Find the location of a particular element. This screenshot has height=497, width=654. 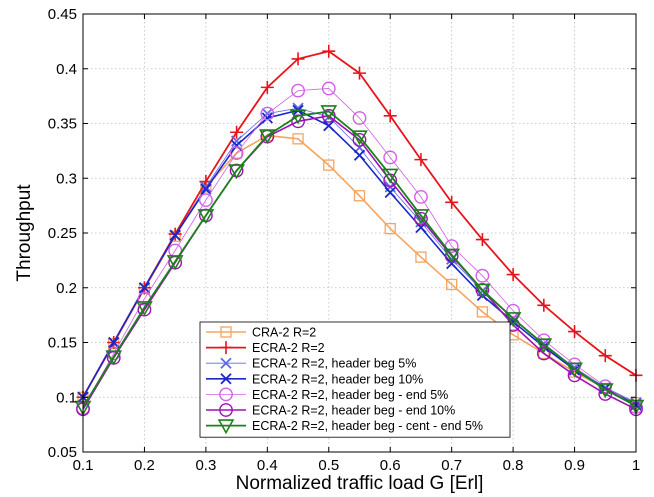

legend-entry: ECRA-2 R=2, header beg 5% is located at coordinates (311, 364).